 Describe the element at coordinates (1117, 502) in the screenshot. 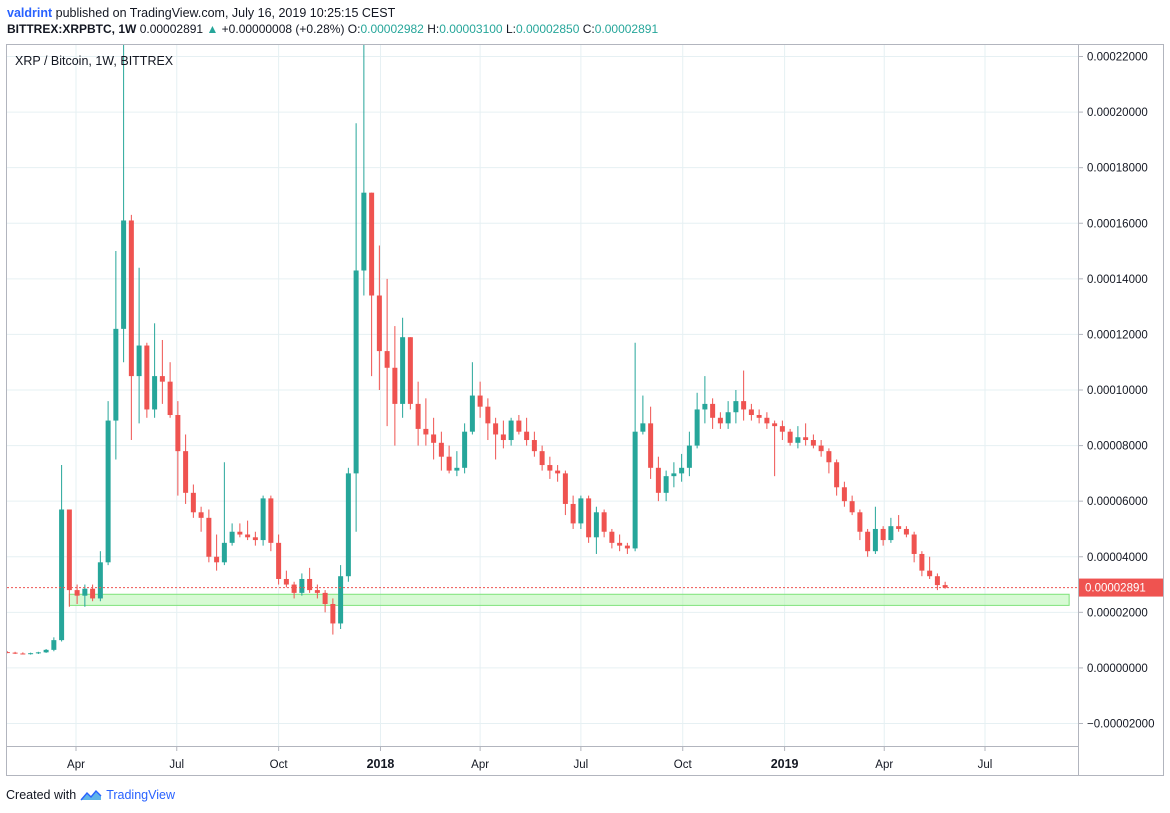

I see `price-tick-label: 0.00006000` at that location.